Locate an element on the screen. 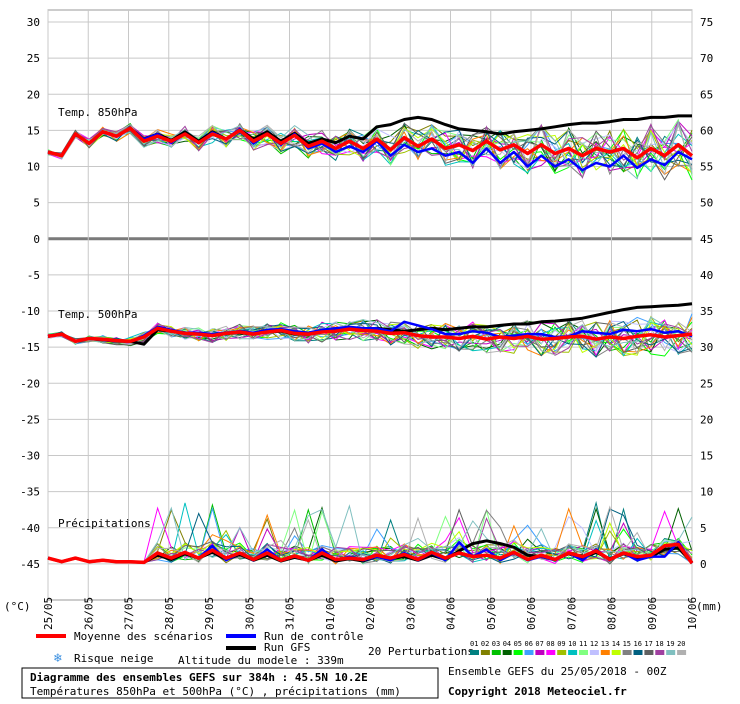 This screenshot has height=704, width=740. left-axis-unit: (°C) is located at coordinates (17, 606).